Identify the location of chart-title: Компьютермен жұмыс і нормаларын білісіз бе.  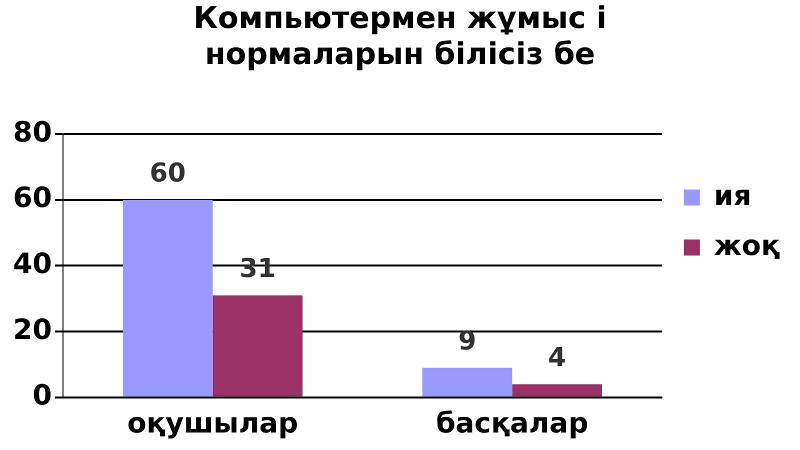
(400, 36).